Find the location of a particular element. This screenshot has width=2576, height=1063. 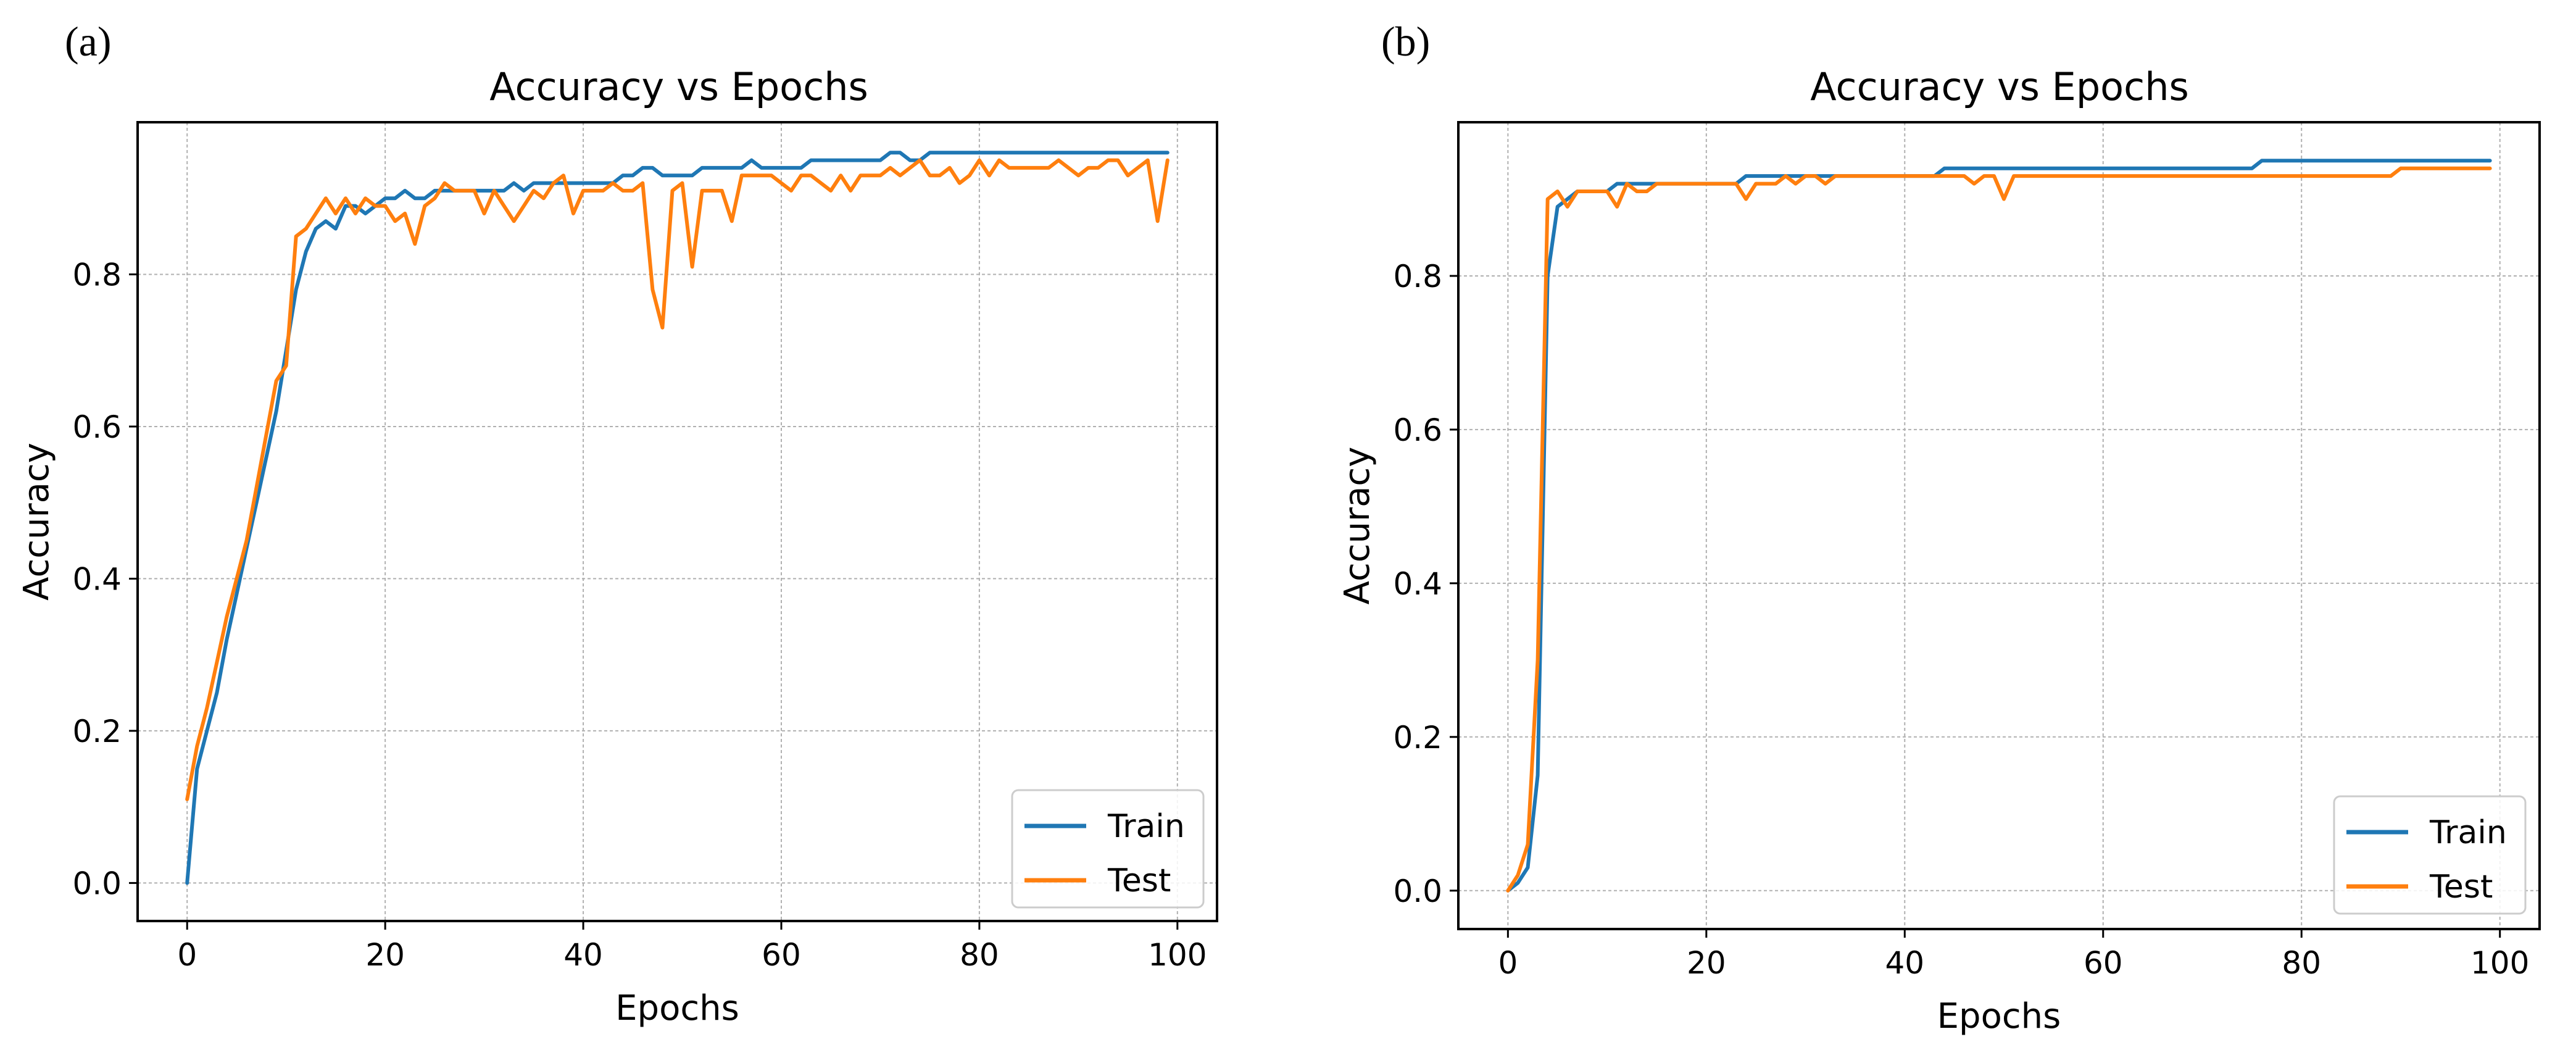

panel-label: (b) is located at coordinates (1405, 41).